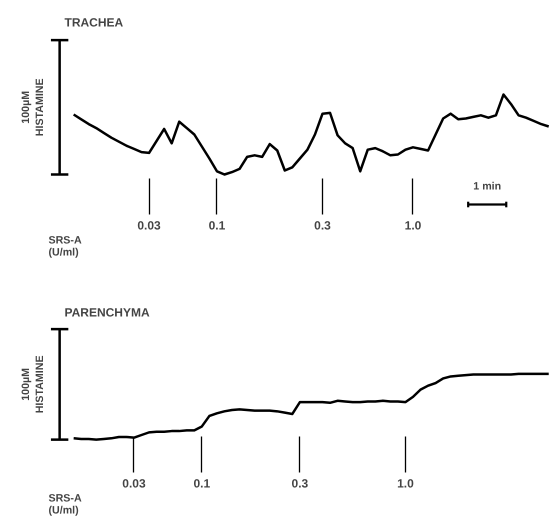 This screenshot has height=516, width=552. Describe the element at coordinates (107, 313) in the screenshot. I see `chart-title: PARENCHYMA` at that location.